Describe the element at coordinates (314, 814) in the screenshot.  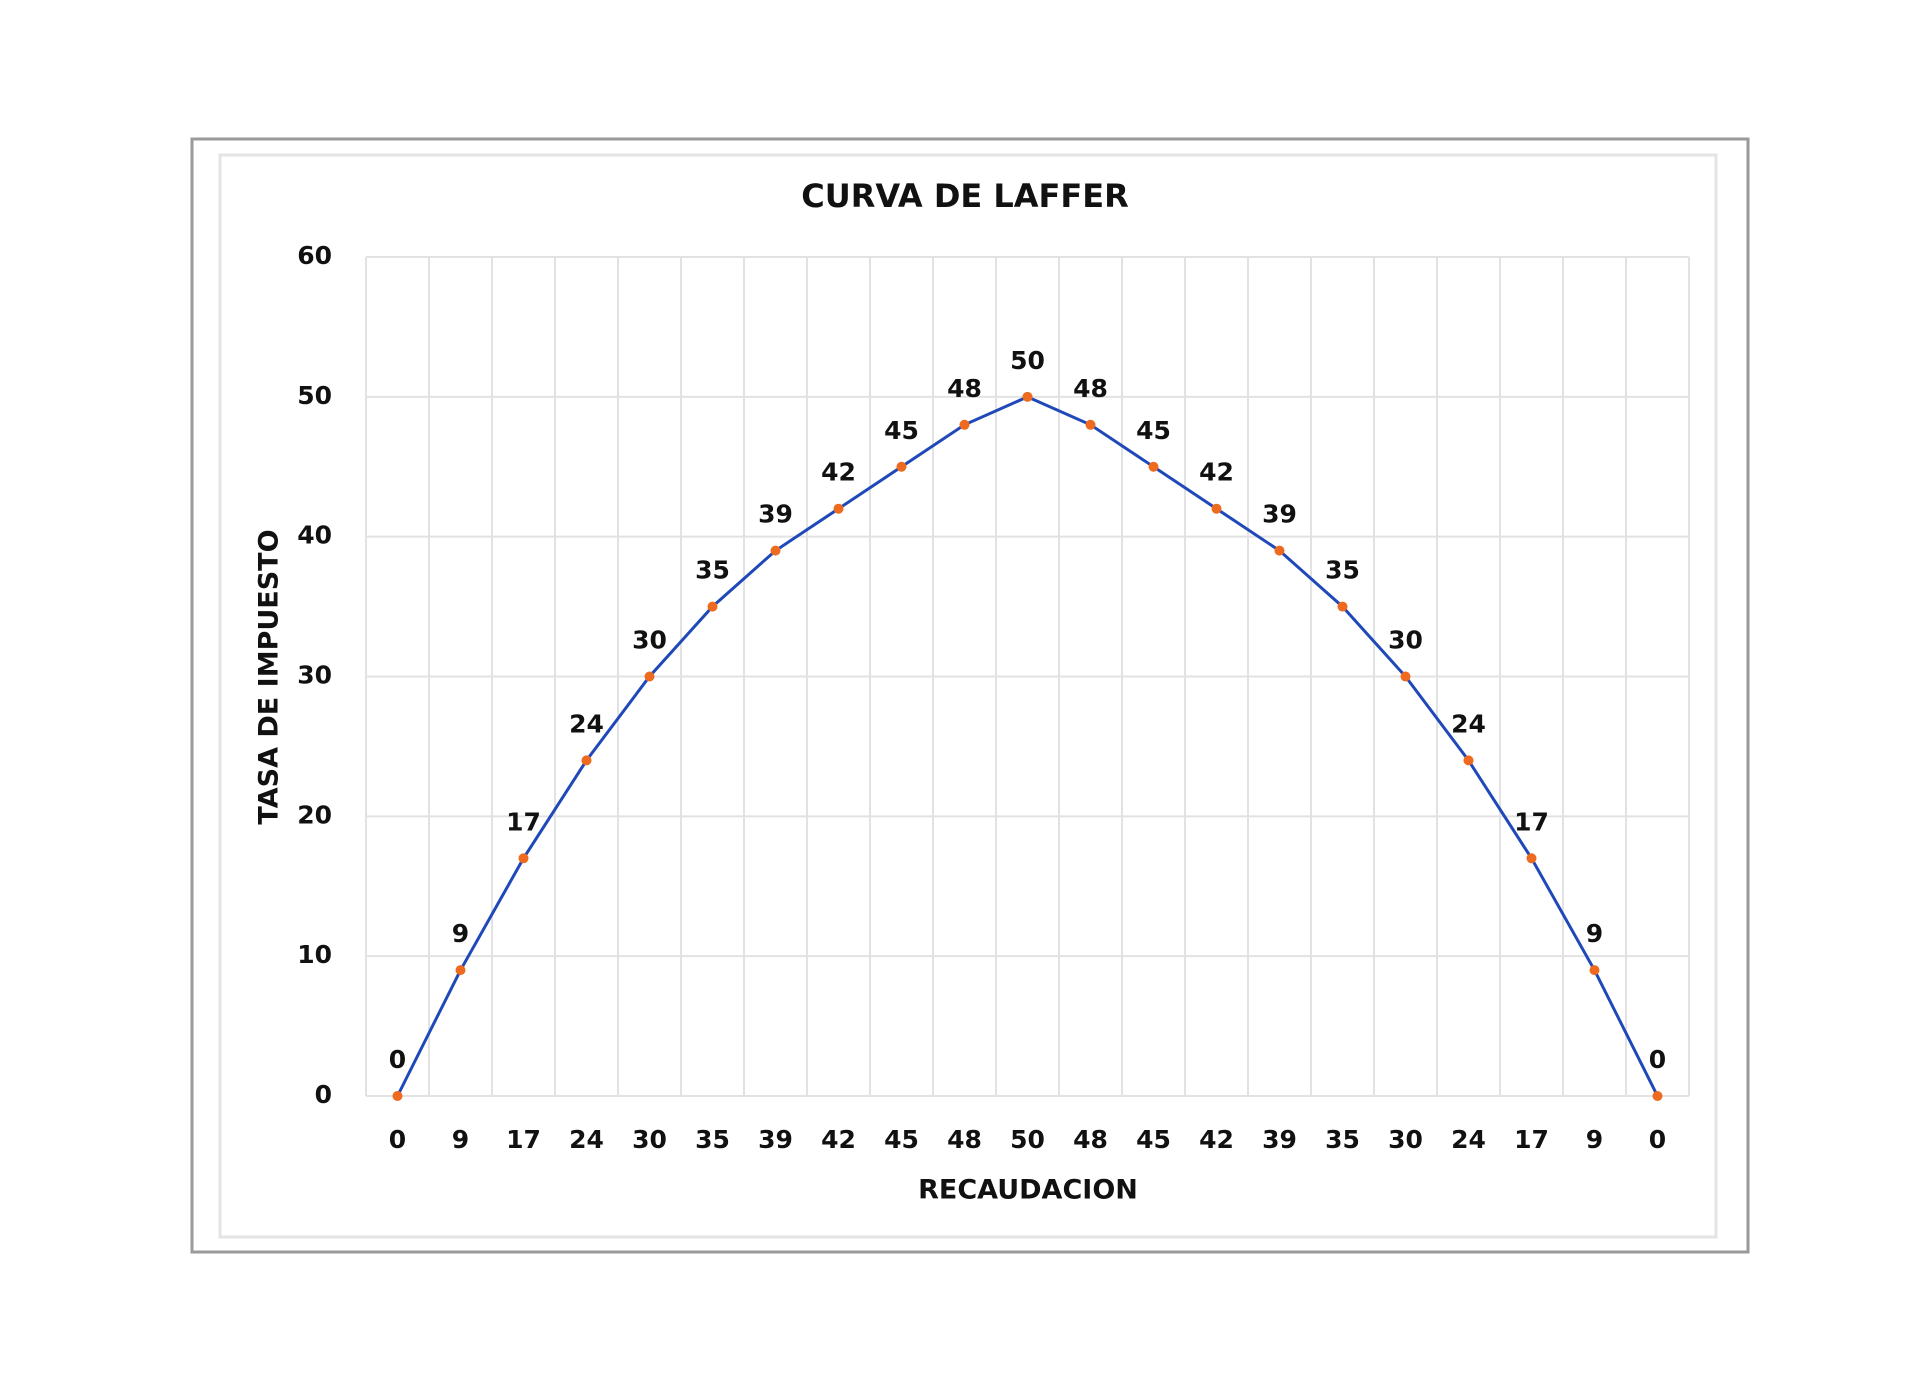
I see `y-tick-label: 20` at that location.